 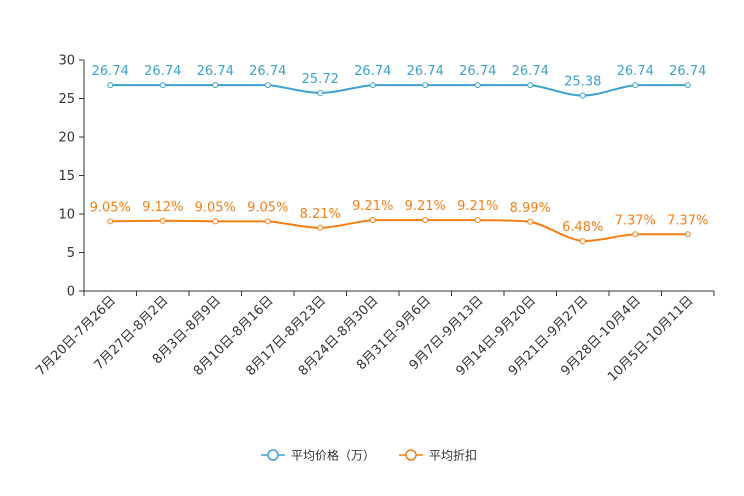 What do you see at coordinates (320, 214) in the screenshot?
I see `data-label: 8.21%` at bounding box center [320, 214].